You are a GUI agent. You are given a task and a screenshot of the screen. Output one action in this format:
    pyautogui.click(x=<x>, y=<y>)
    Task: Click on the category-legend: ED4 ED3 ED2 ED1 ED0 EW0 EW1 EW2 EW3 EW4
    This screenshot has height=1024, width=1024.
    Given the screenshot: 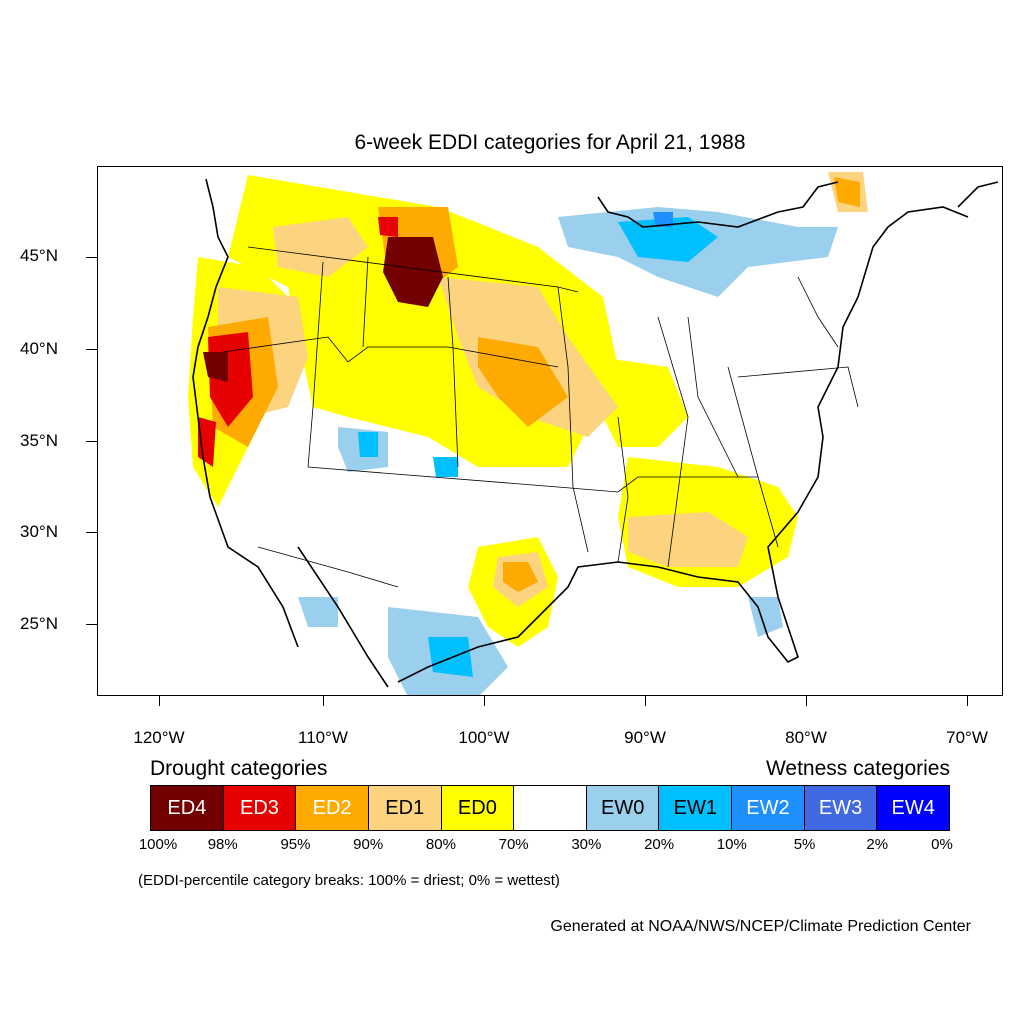 What is the action you would take?
    pyautogui.click(x=550, y=808)
    